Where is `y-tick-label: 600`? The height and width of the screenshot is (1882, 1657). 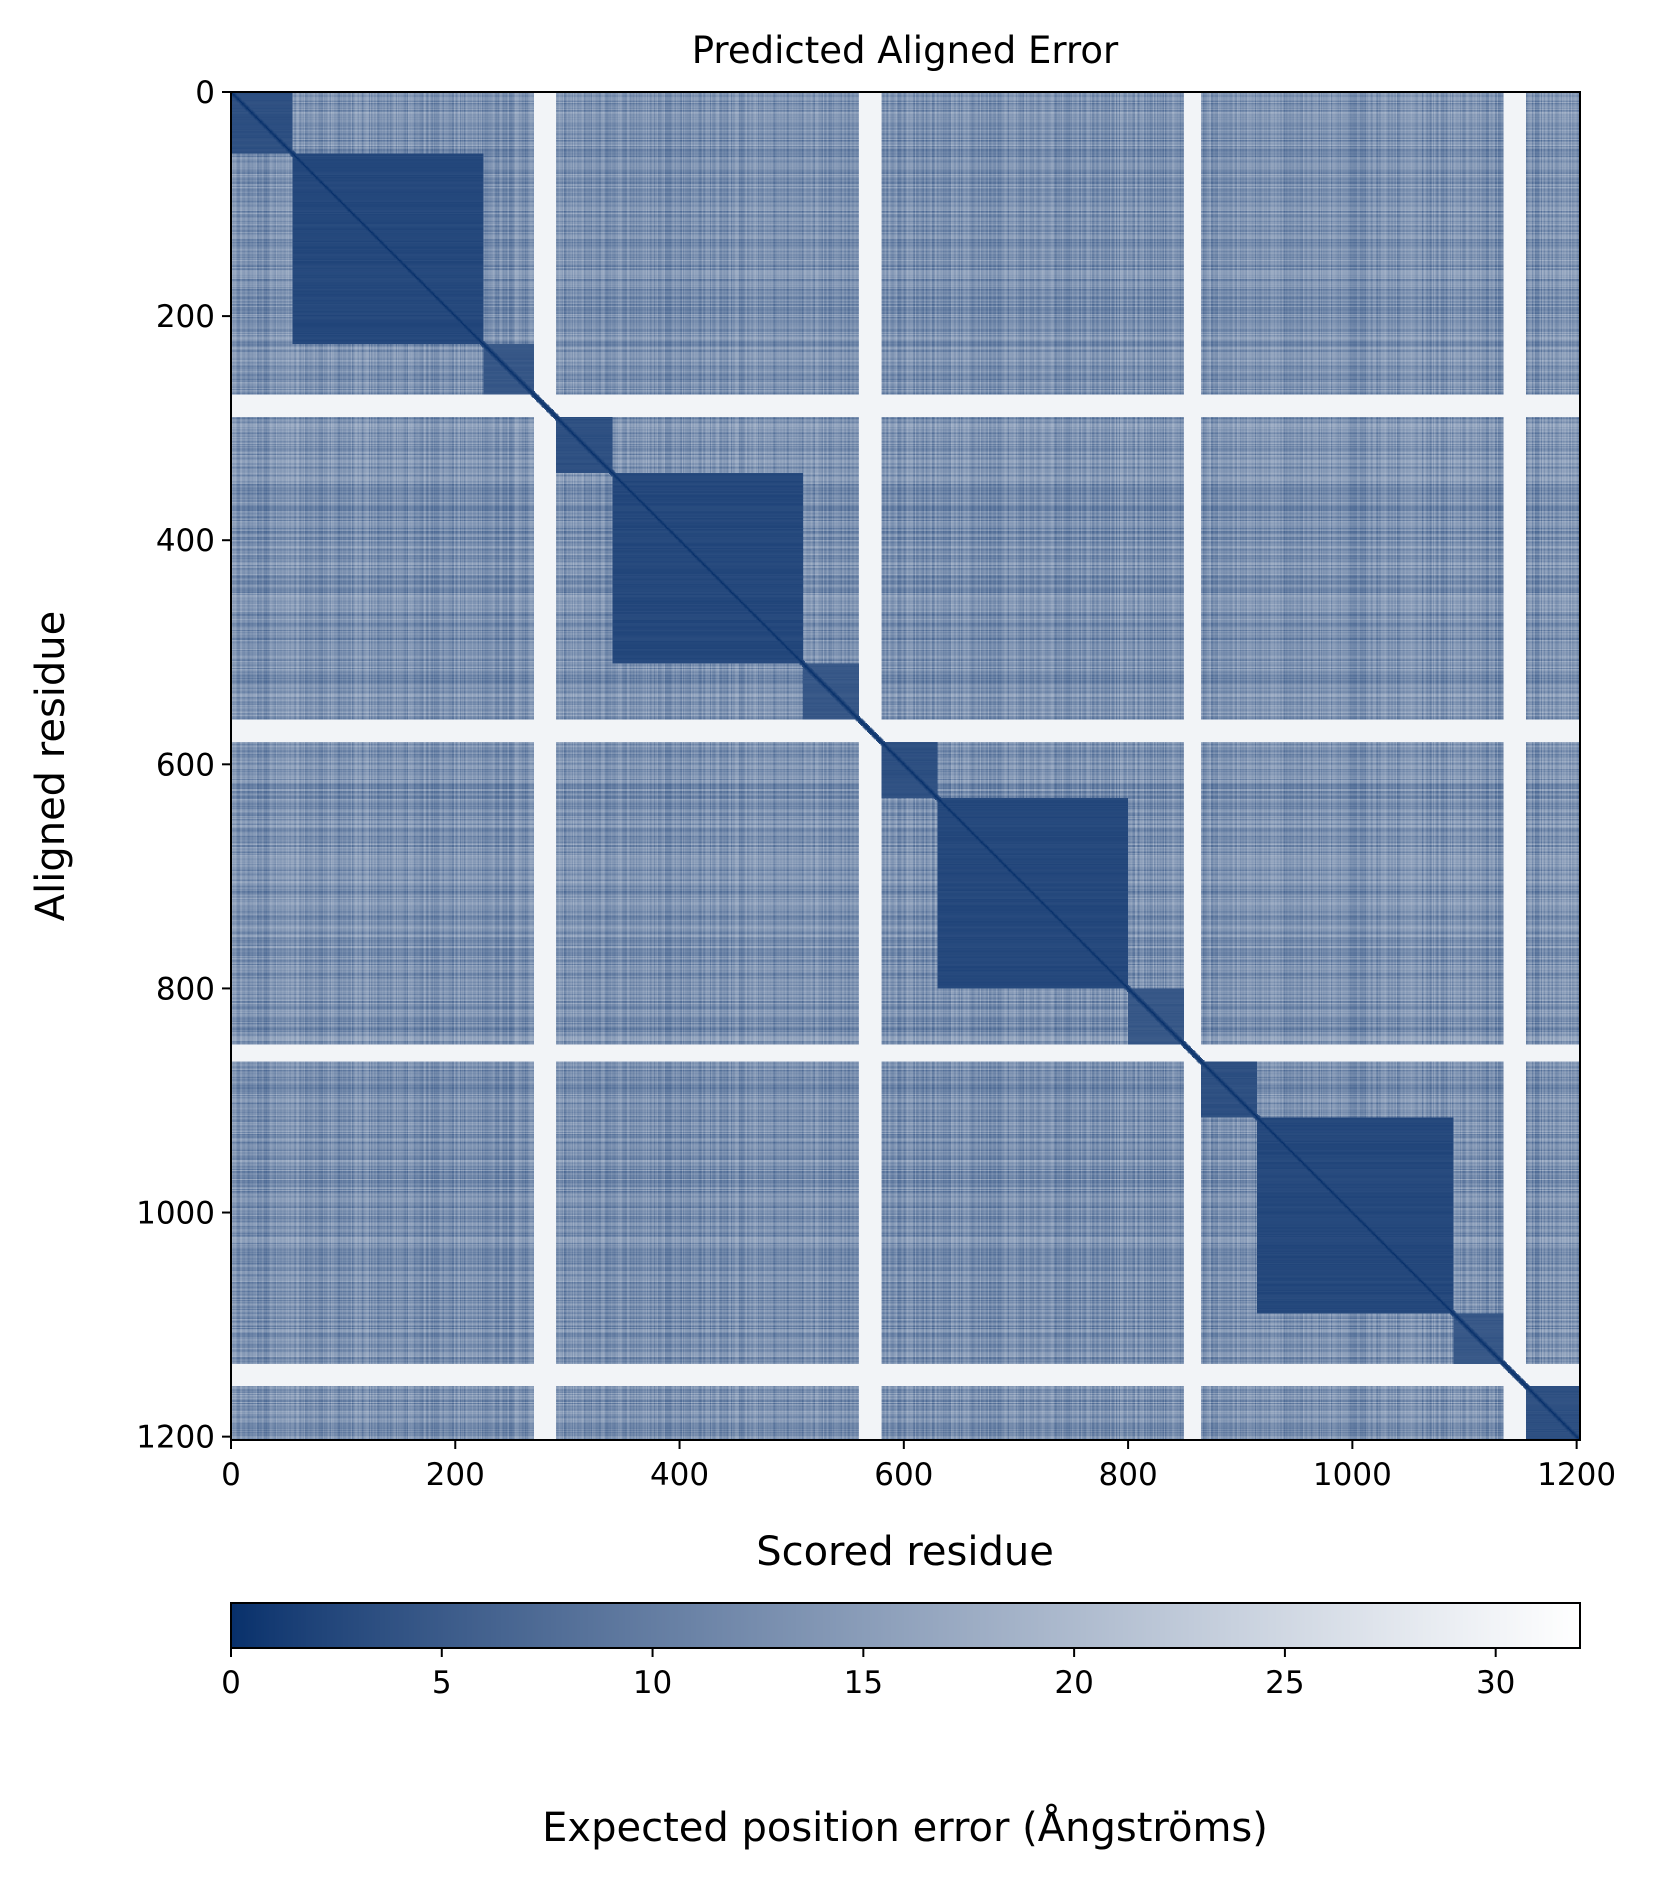
y-tick-label: 600 is located at coordinates (185, 765).